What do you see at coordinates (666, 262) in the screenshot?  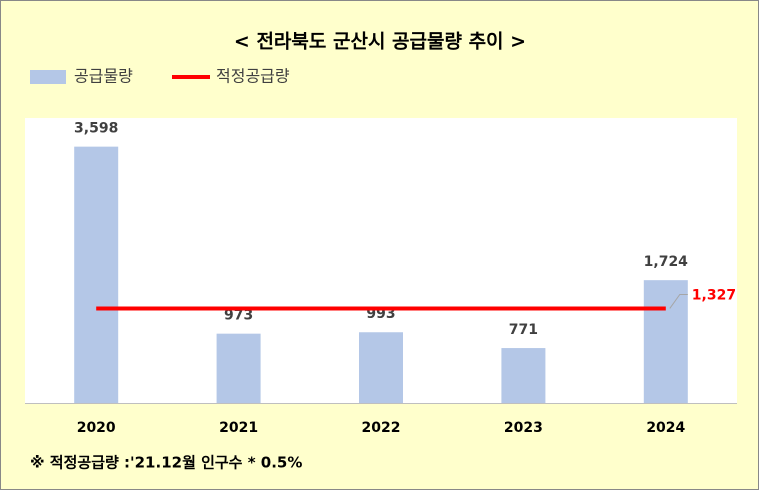 I see `data-label: 1,724` at bounding box center [666, 262].